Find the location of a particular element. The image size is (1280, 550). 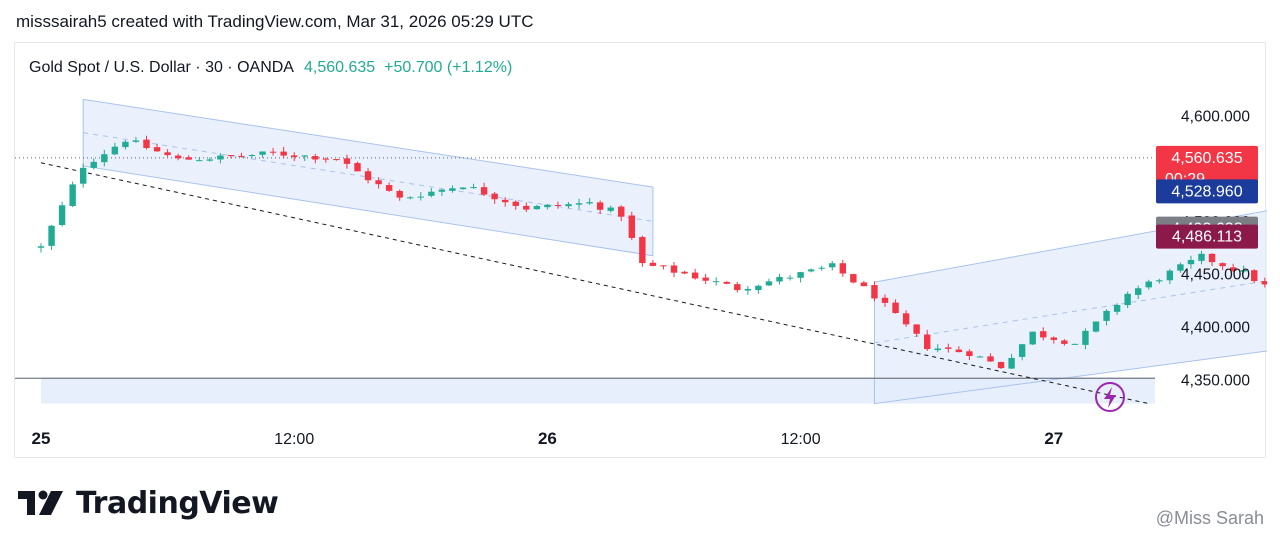

x-tick-label: 26 is located at coordinates (547, 438).